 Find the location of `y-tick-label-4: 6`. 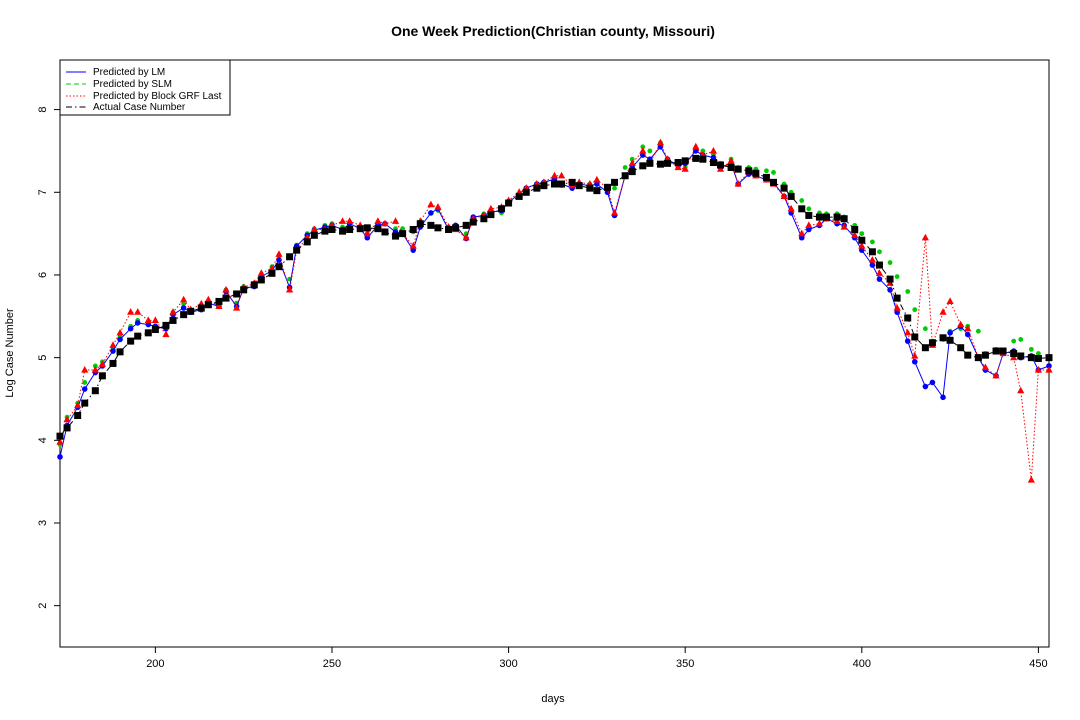

y-tick-label-4: 6 is located at coordinates (43, 275).